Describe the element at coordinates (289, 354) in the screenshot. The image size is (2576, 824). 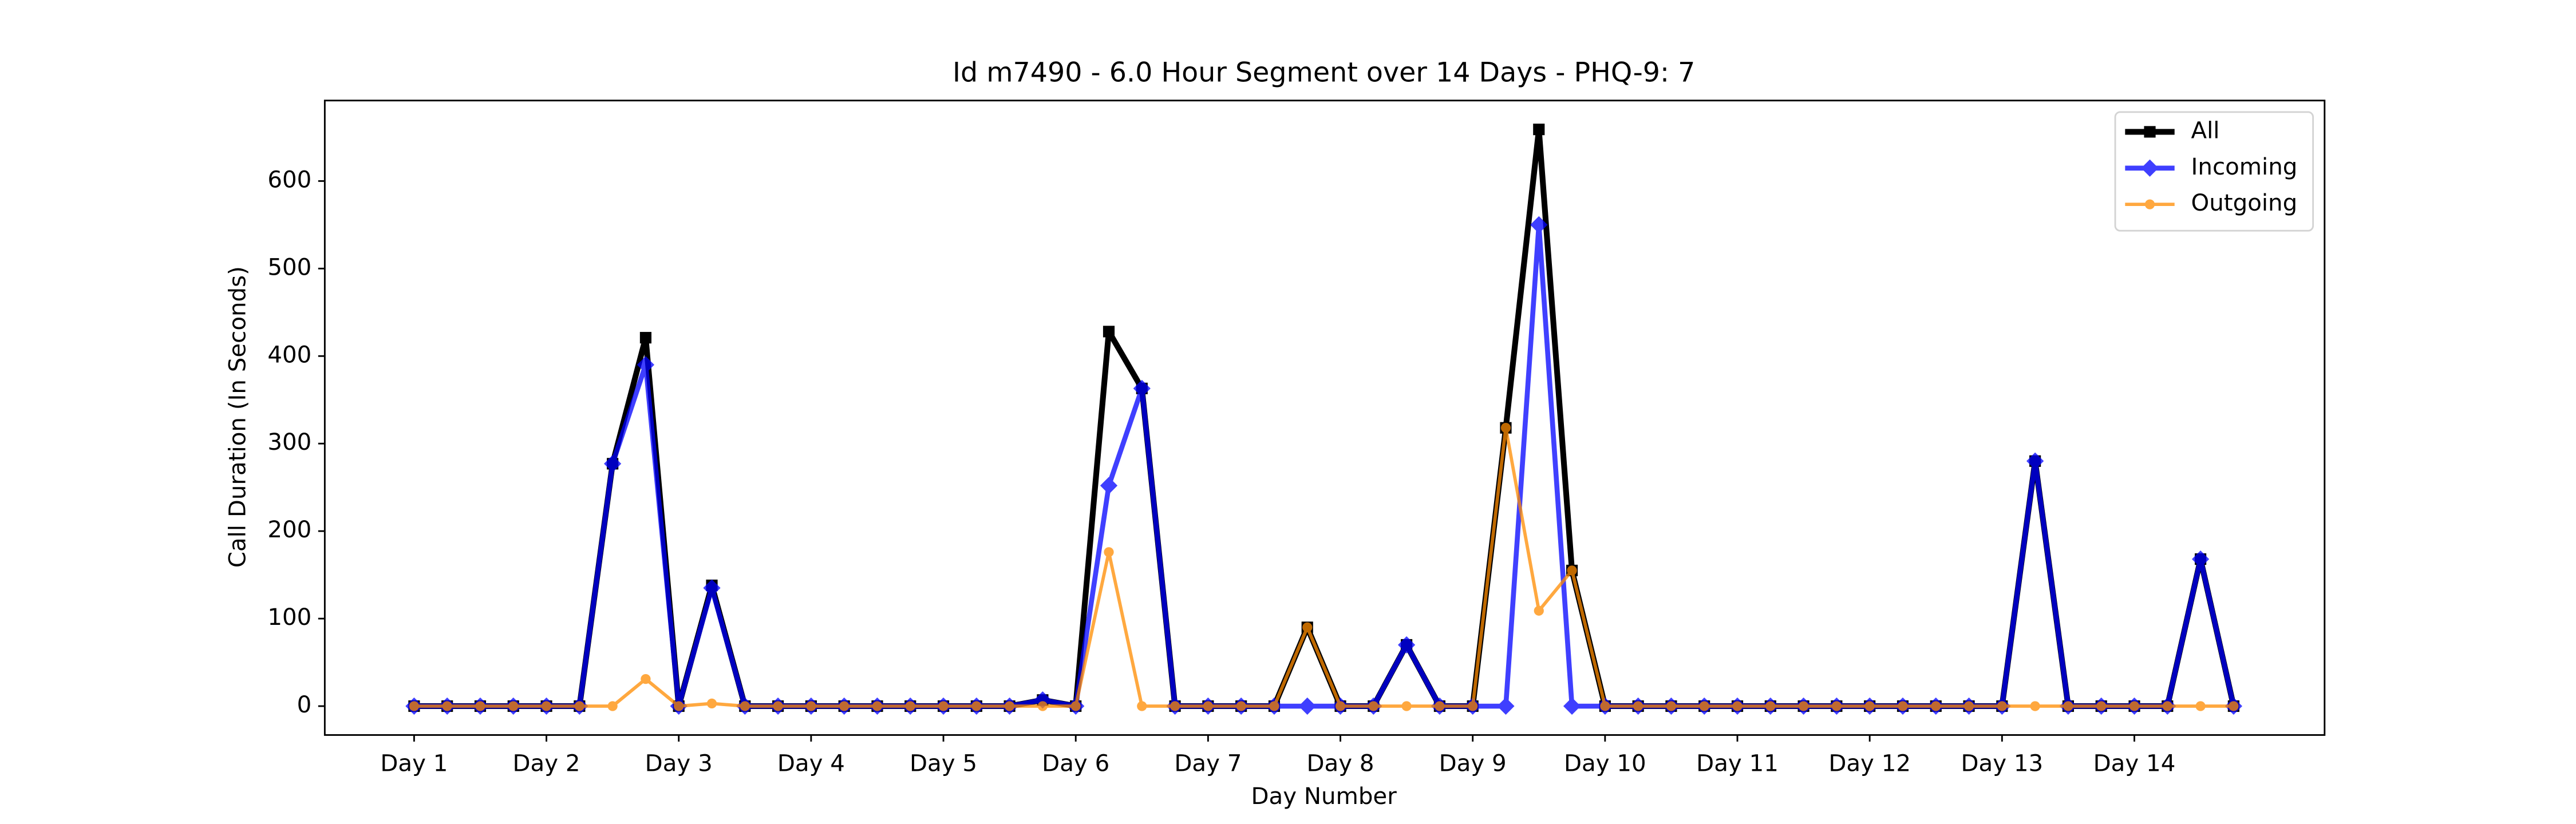
I see `y-tick-label: 400` at that location.